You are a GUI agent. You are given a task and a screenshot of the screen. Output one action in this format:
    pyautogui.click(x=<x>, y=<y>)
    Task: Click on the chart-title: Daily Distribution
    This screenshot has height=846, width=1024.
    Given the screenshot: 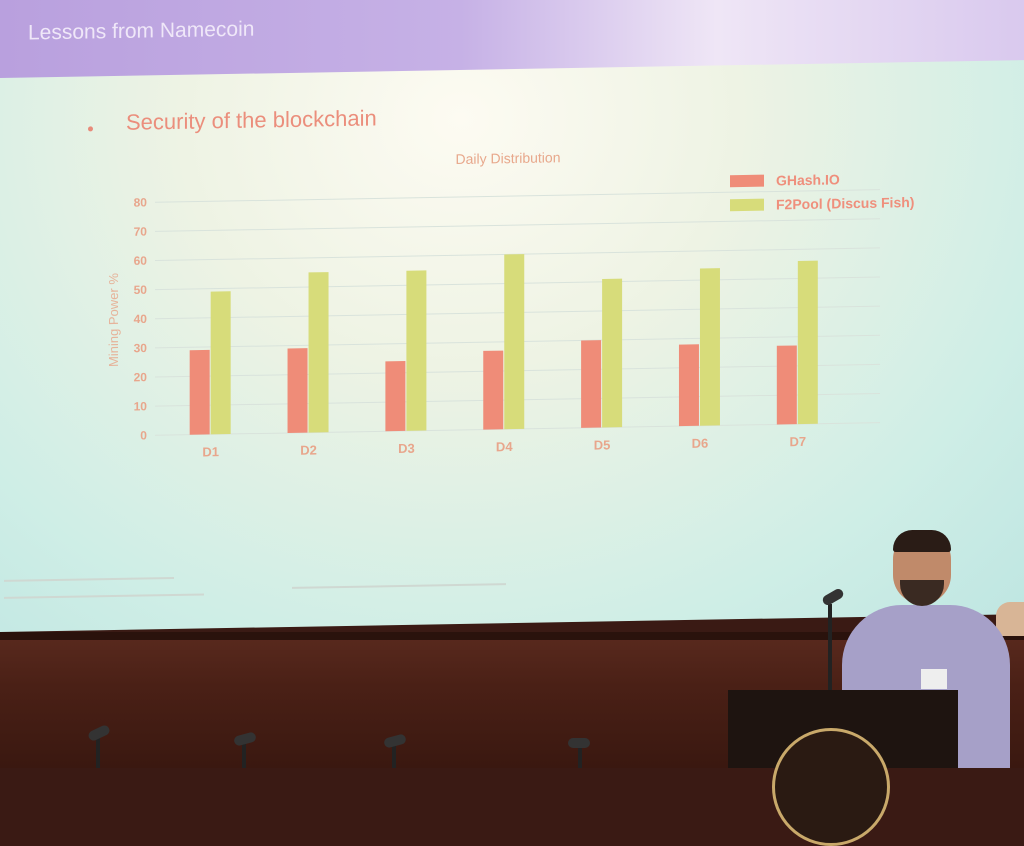 What is the action you would take?
    pyautogui.click(x=507, y=158)
    